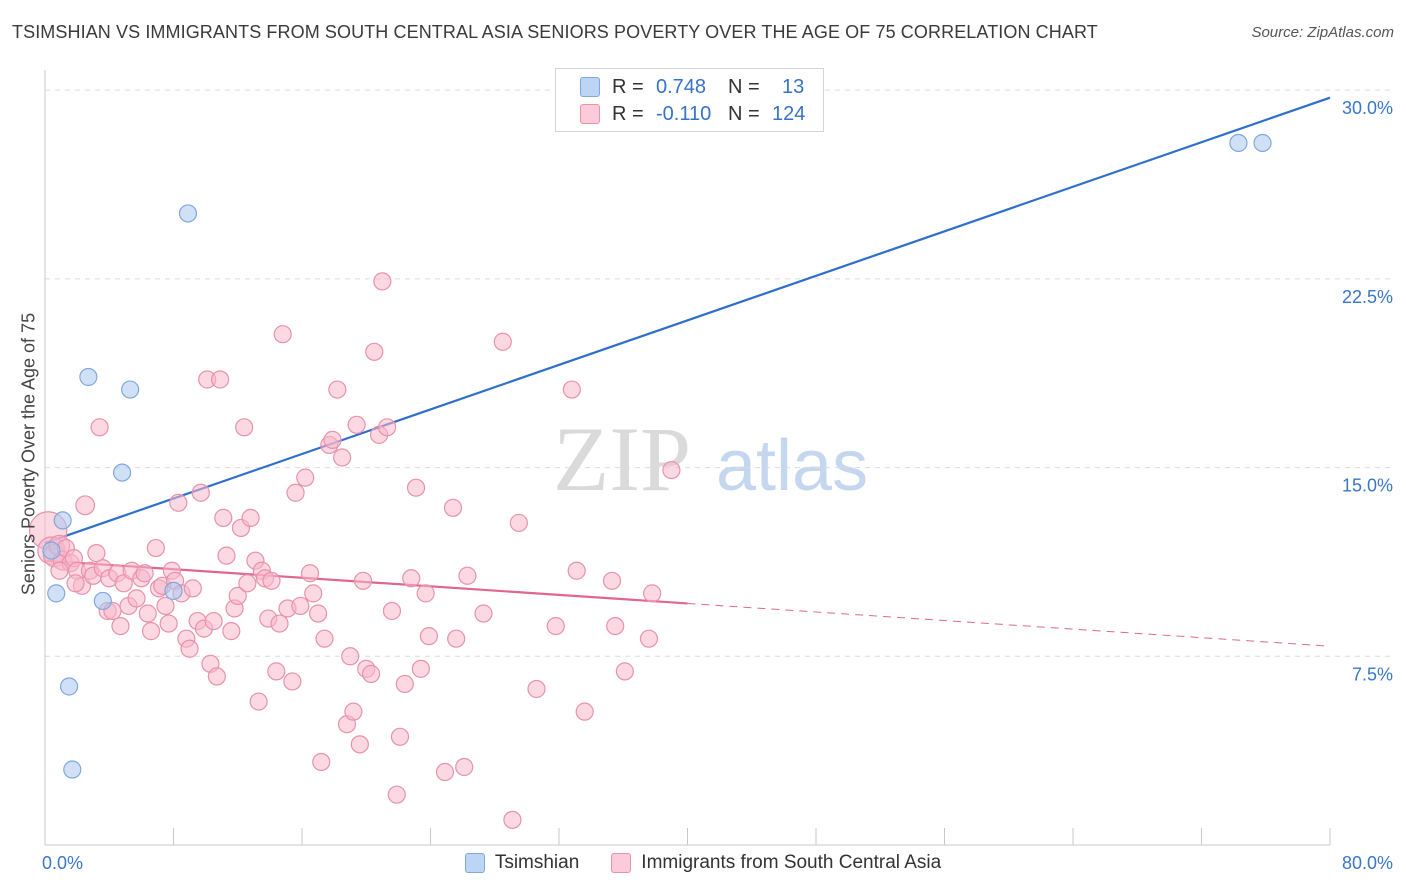 This screenshot has width=1406, height=892. I want to click on series-legend-immigrants: Immigrants from South Central Asia, so click(776, 863).